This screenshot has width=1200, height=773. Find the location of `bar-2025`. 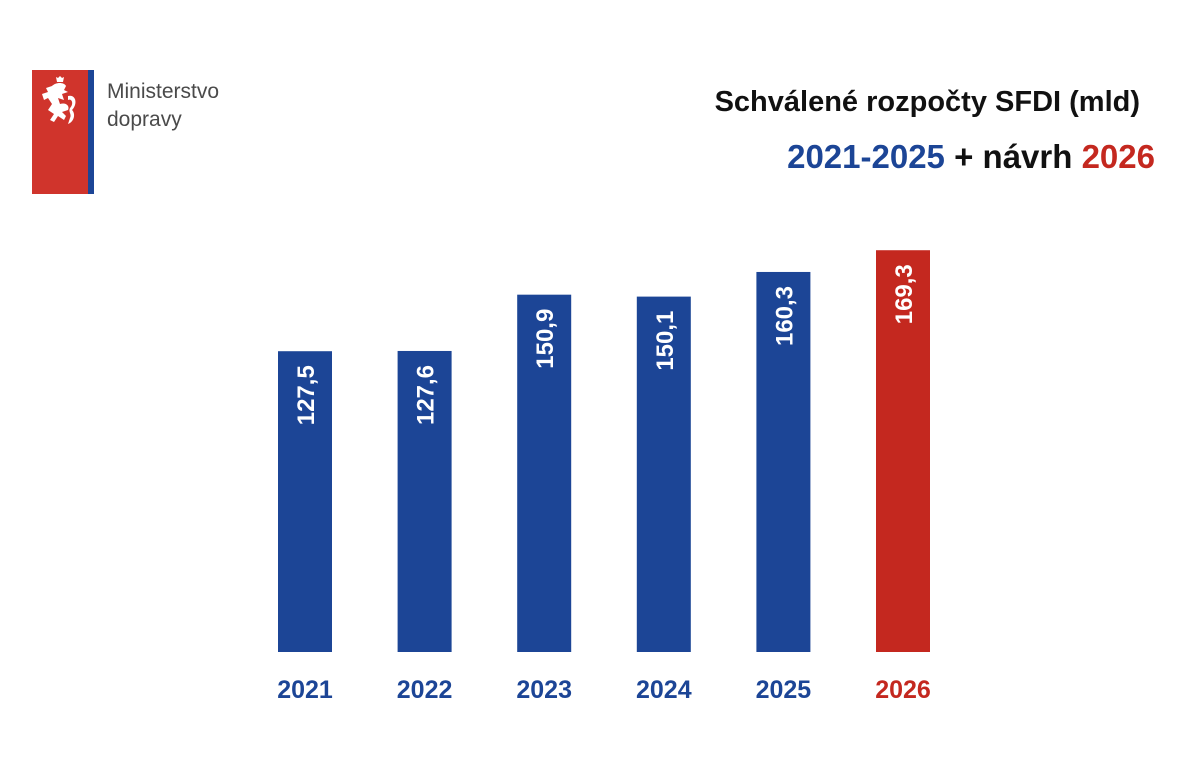

bar-2025 is located at coordinates (783, 461).